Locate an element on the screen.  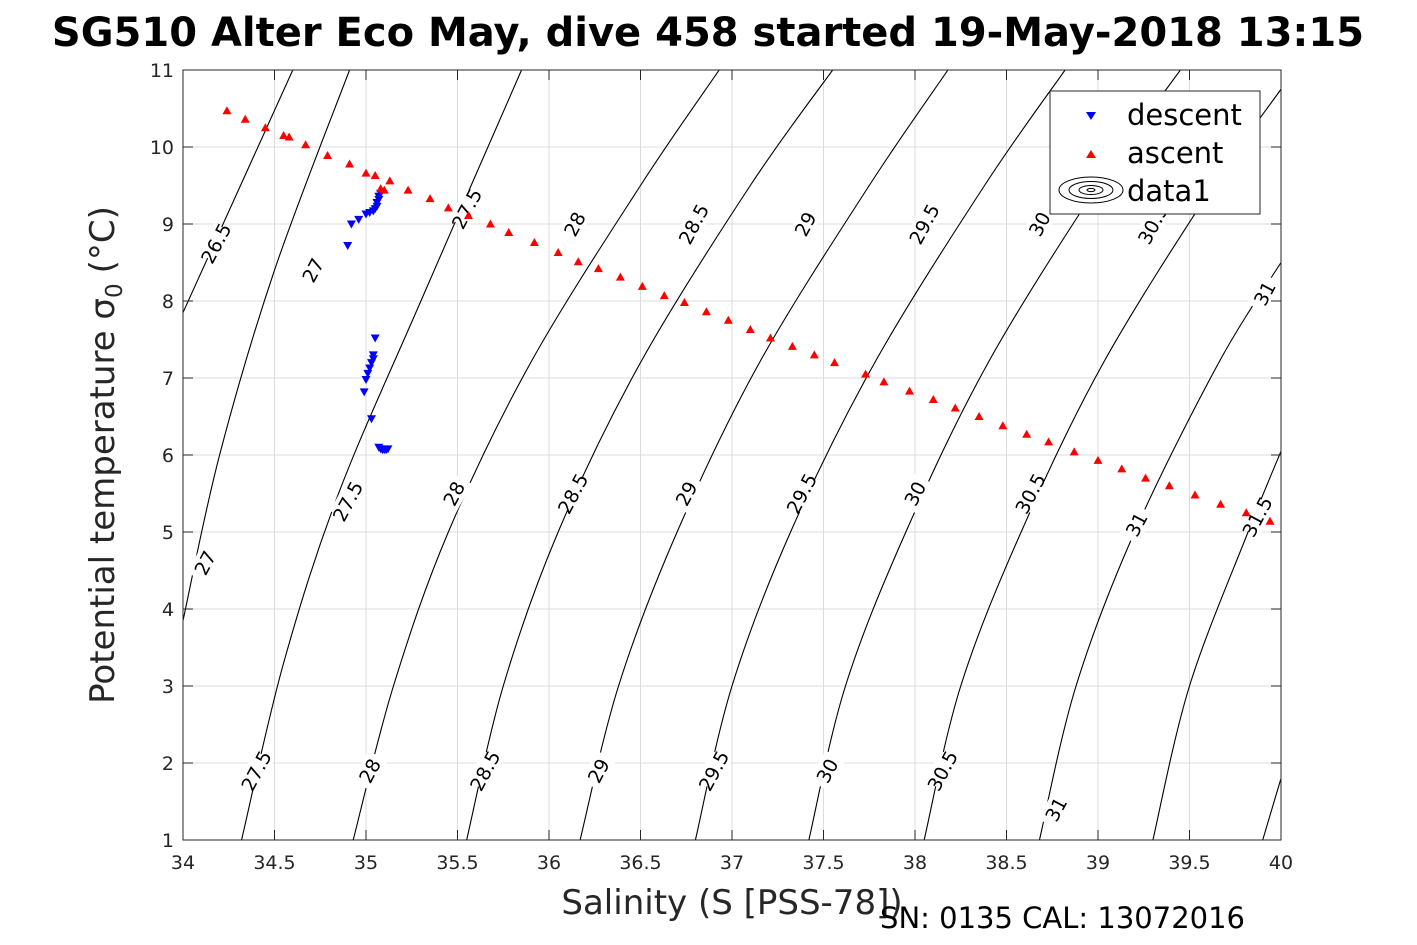
y-tick-label: 8 is located at coordinates (168, 302).